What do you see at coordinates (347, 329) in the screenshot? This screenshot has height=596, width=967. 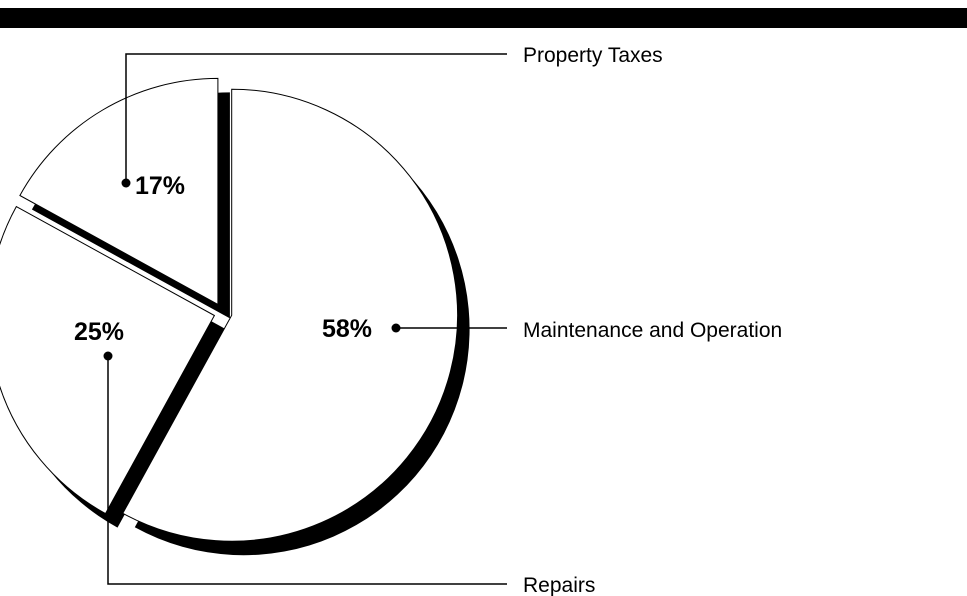 I see `value-label-maintenance-and-operation: 58%` at bounding box center [347, 329].